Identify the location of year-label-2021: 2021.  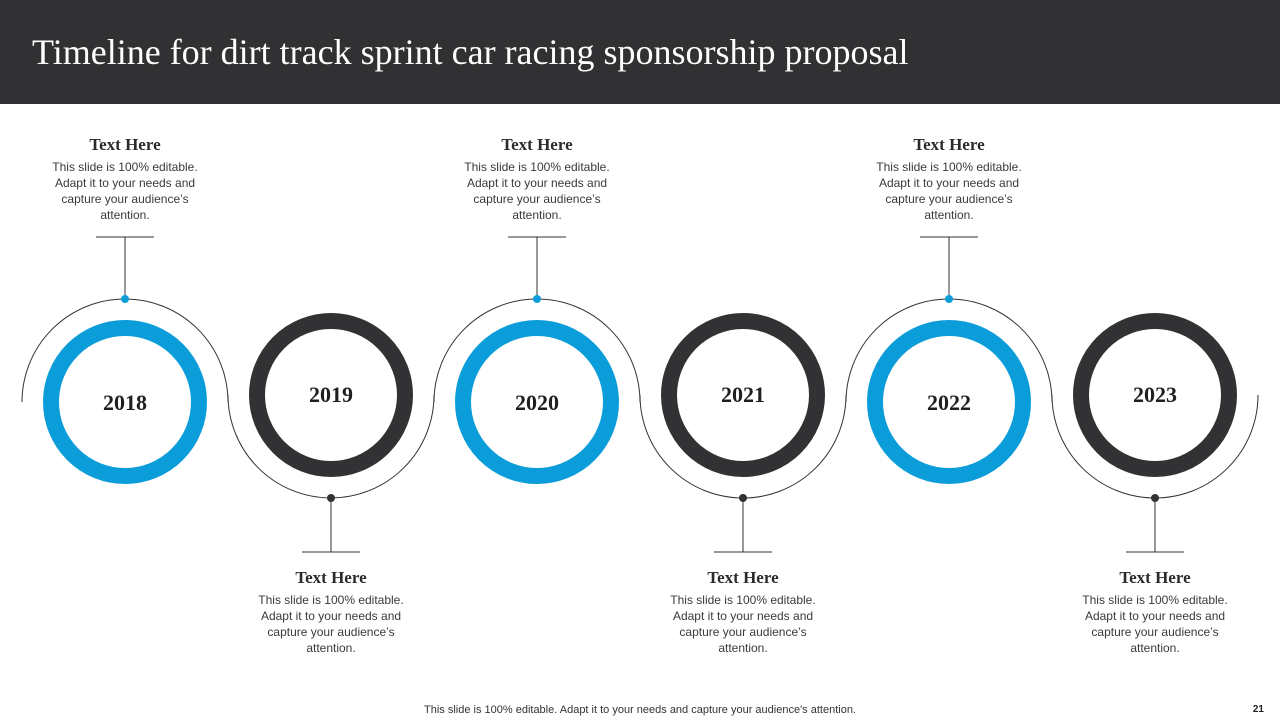
(743, 394).